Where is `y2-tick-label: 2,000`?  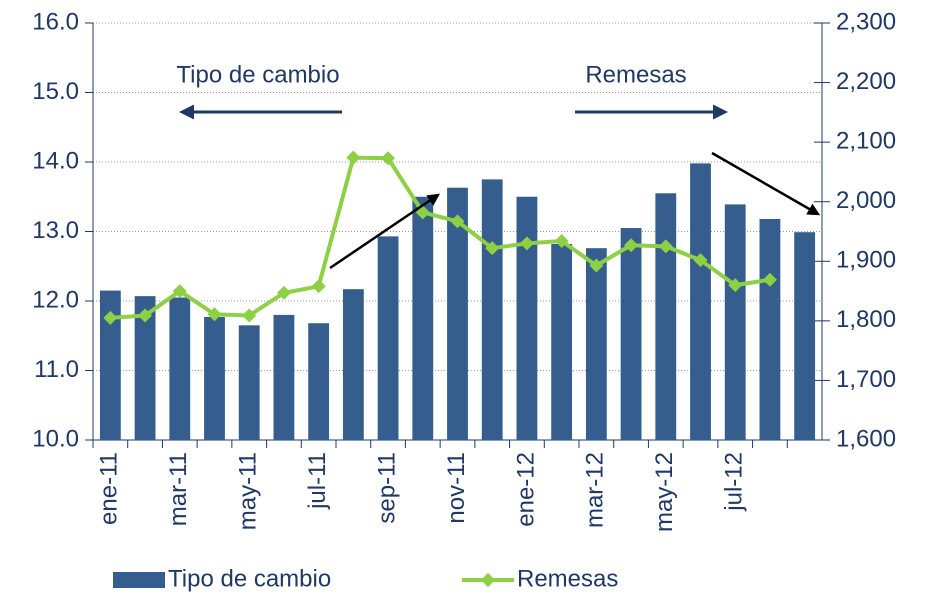
y2-tick-label: 2,000 is located at coordinates (866, 200).